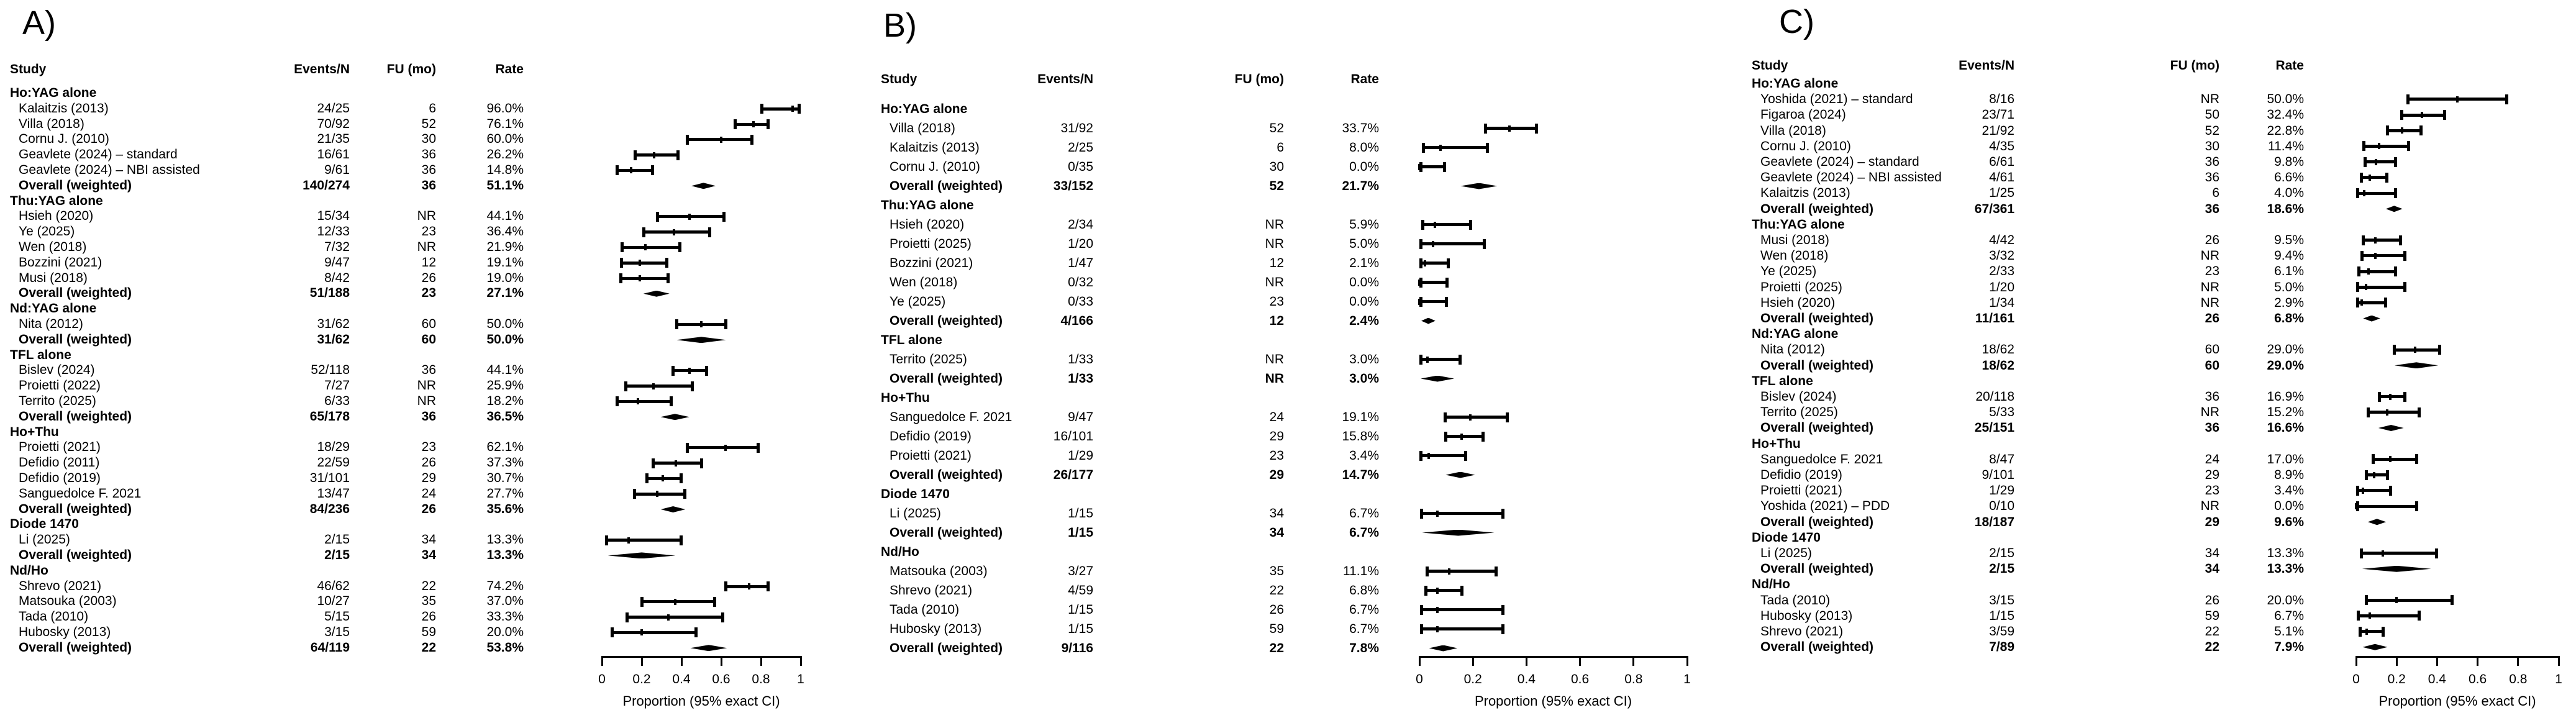  Describe the element at coordinates (333, 585) in the screenshot. I see `events-cell: 46/62` at that location.